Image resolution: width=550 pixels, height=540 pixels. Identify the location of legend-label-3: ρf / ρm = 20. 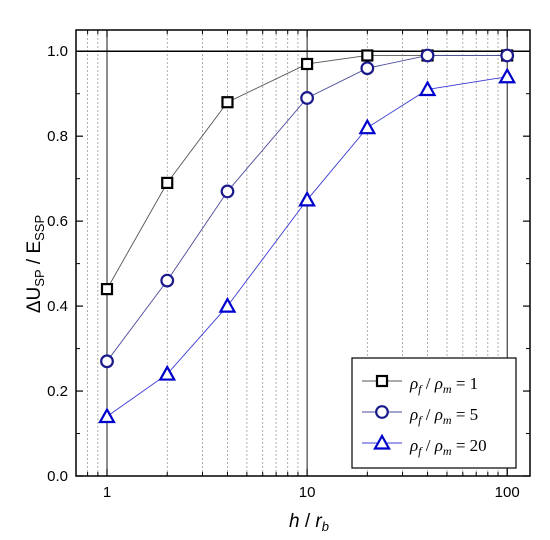
(448, 447).